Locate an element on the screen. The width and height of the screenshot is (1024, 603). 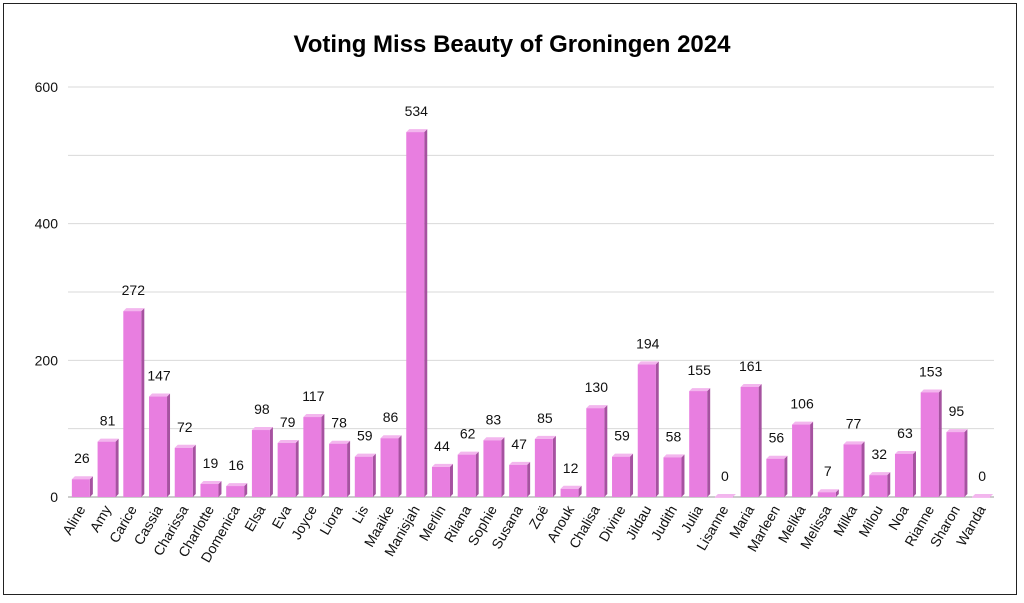
data-label: 32 is located at coordinates (879, 454).